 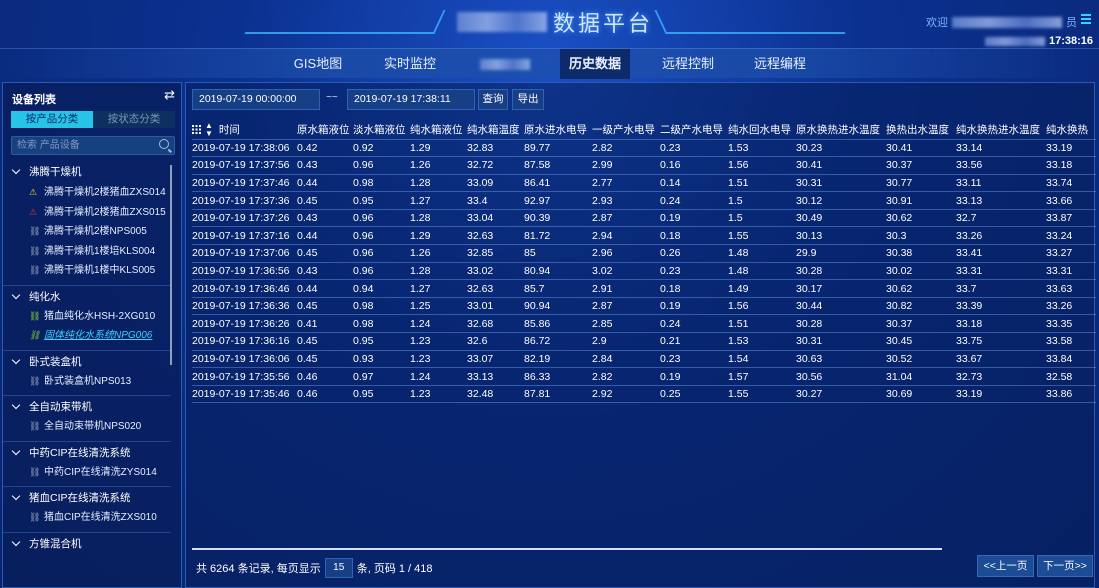 What do you see at coordinates (626, 130) in the screenshot?
I see `column-header: 一级产水电导` at bounding box center [626, 130].